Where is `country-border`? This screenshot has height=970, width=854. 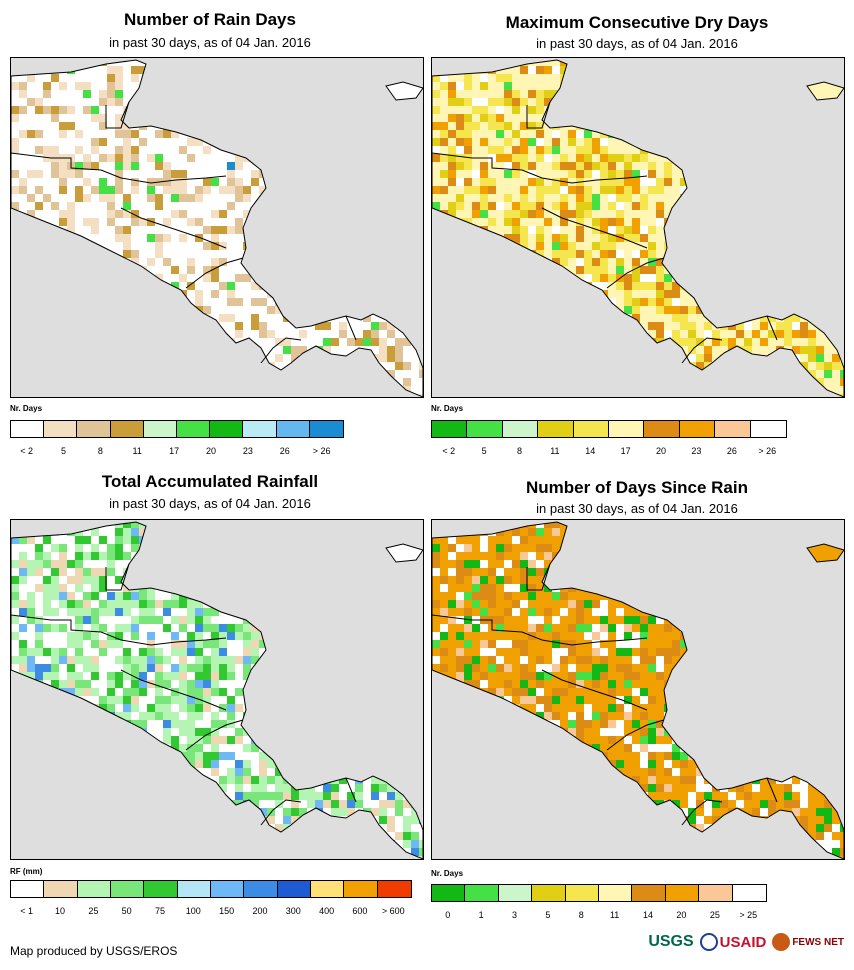 country-border is located at coordinates (538, 115).